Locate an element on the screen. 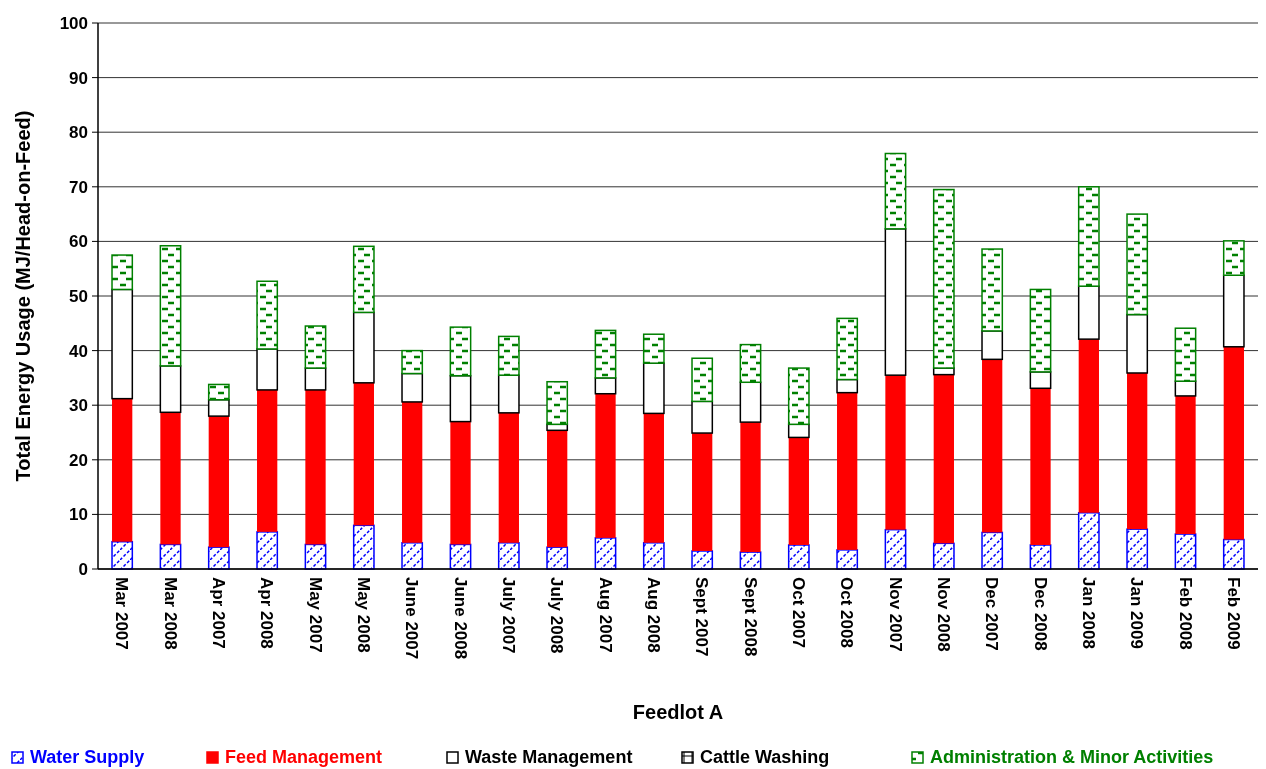 The width and height of the screenshot is (1266, 769). legend-label: Feed Management is located at coordinates (304, 757).